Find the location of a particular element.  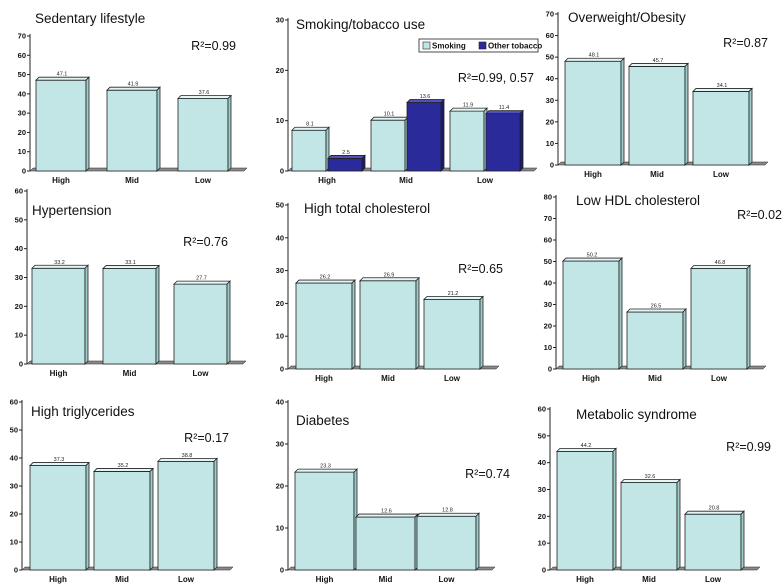

data-label: 8.1 is located at coordinates (310, 125).